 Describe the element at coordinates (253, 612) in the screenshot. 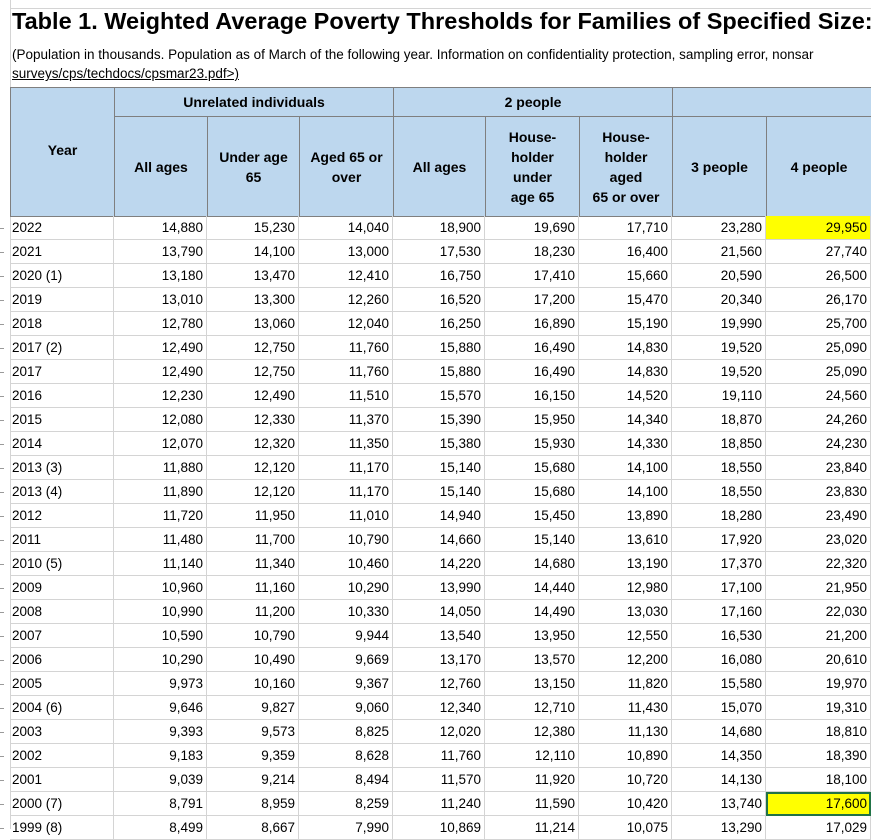

I see `value-cell: 11,200` at that location.